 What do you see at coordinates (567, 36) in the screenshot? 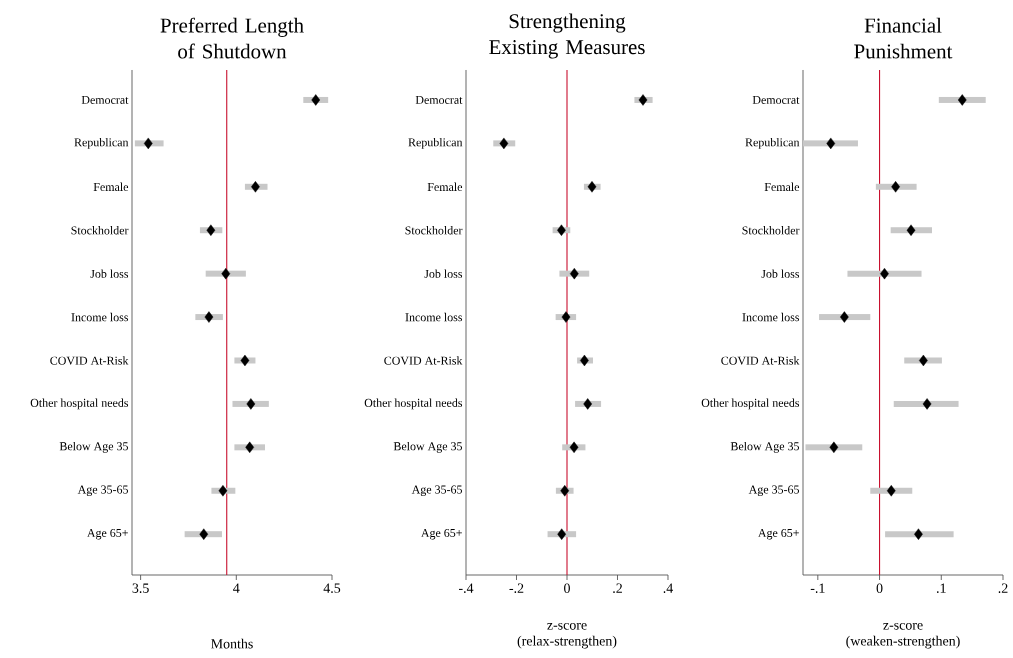
I see `chart-title: Strengthening Existing Measures` at bounding box center [567, 36].